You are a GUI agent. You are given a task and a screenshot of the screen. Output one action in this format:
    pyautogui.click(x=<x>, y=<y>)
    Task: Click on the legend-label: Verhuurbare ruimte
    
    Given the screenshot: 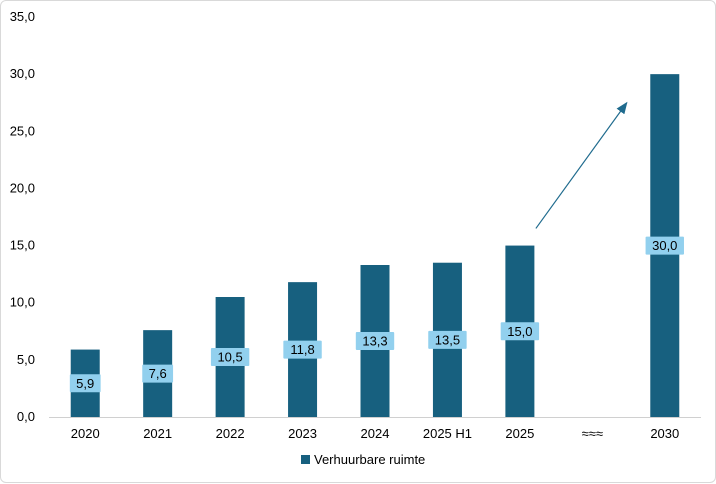 What is the action you would take?
    pyautogui.click(x=369, y=459)
    